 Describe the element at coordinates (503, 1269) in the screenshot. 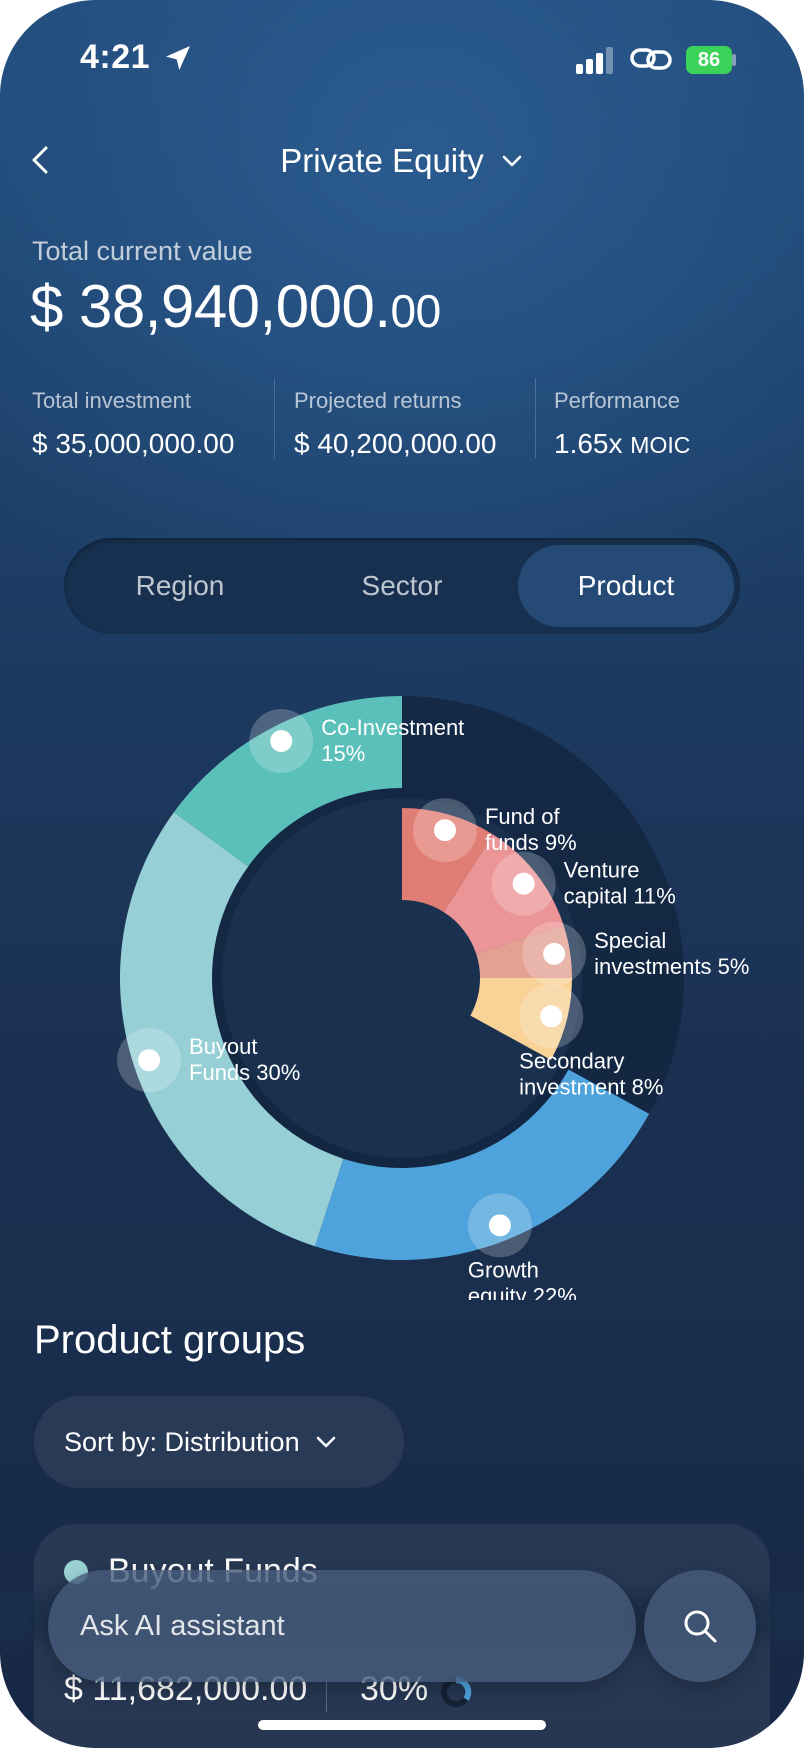

I see `chart-label-line: Growth` at that location.